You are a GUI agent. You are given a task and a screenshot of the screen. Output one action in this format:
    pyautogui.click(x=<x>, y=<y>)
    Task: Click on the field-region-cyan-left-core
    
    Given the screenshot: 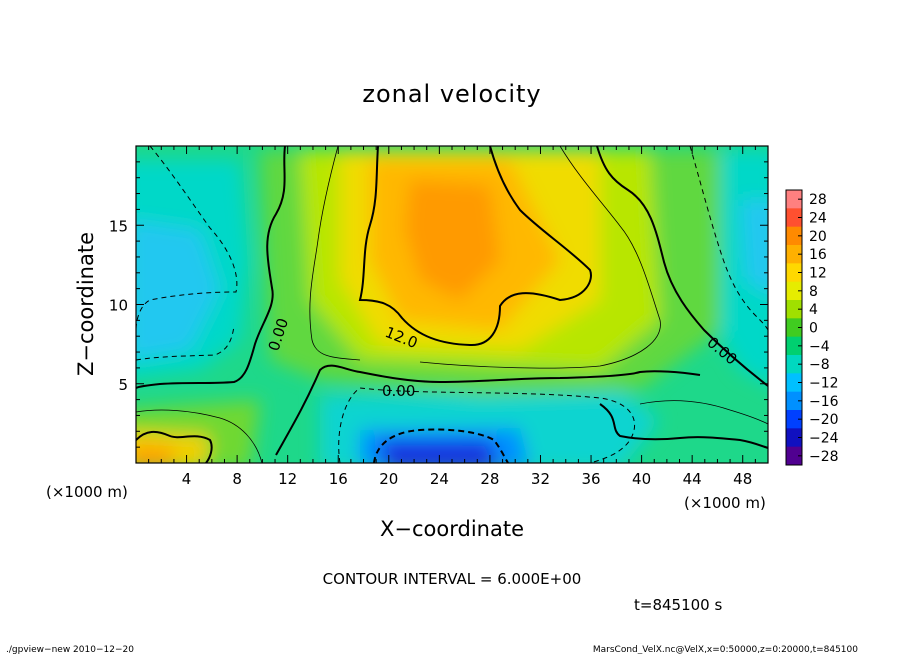 What is the action you would take?
    pyautogui.click(x=178, y=289)
    